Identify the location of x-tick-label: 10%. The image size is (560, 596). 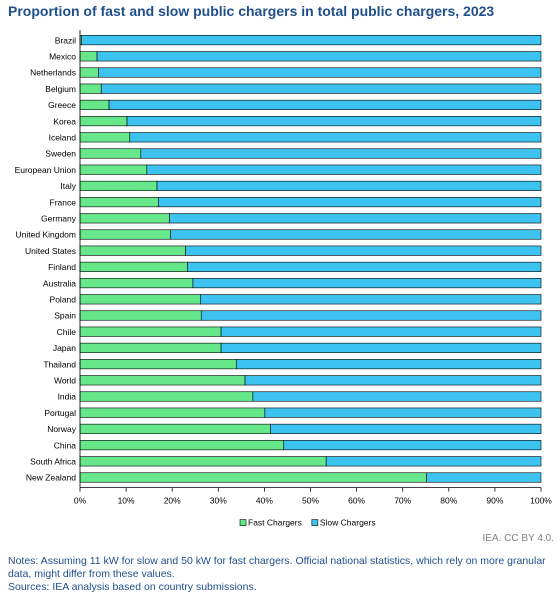
(126, 501).